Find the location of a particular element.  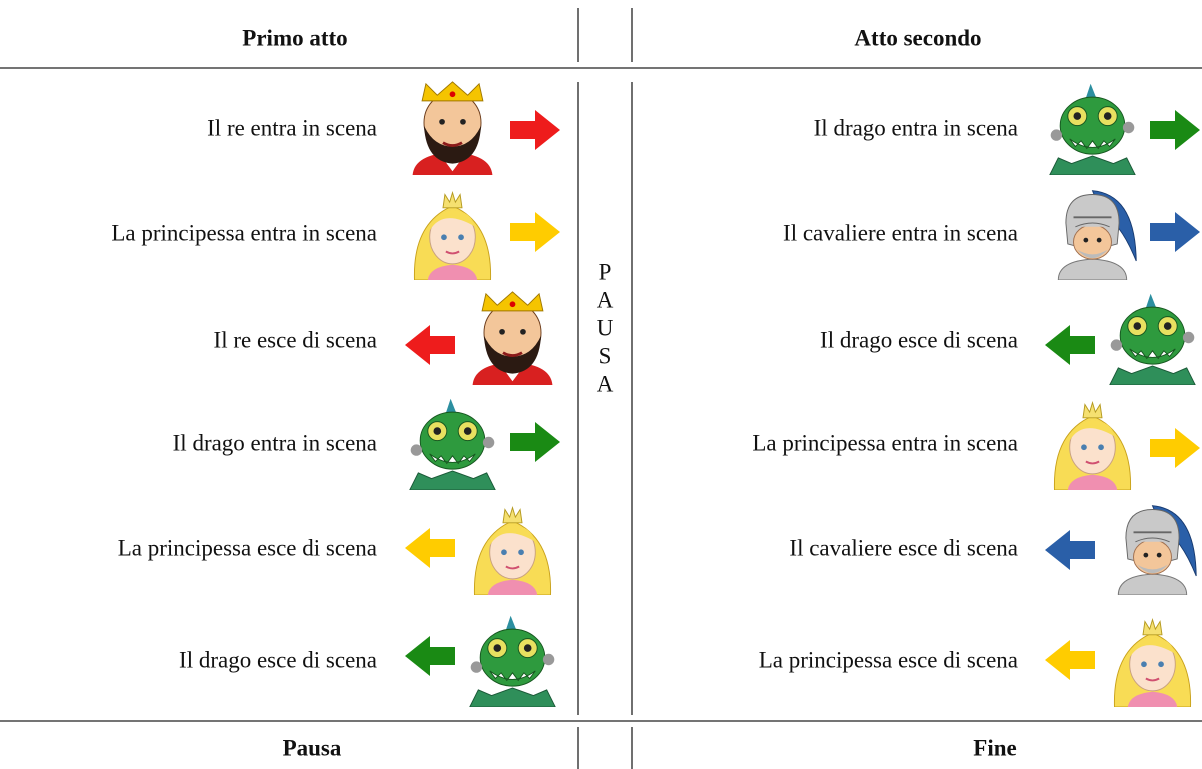

header-left: Primo atto is located at coordinates (294, 37).